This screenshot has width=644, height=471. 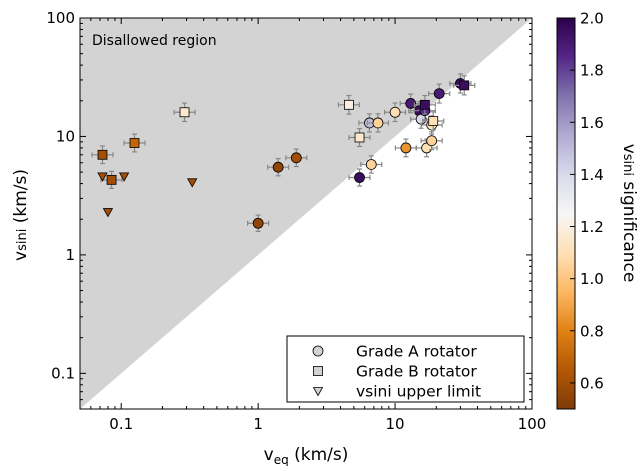 I want to click on legend-box, so click(x=405, y=369).